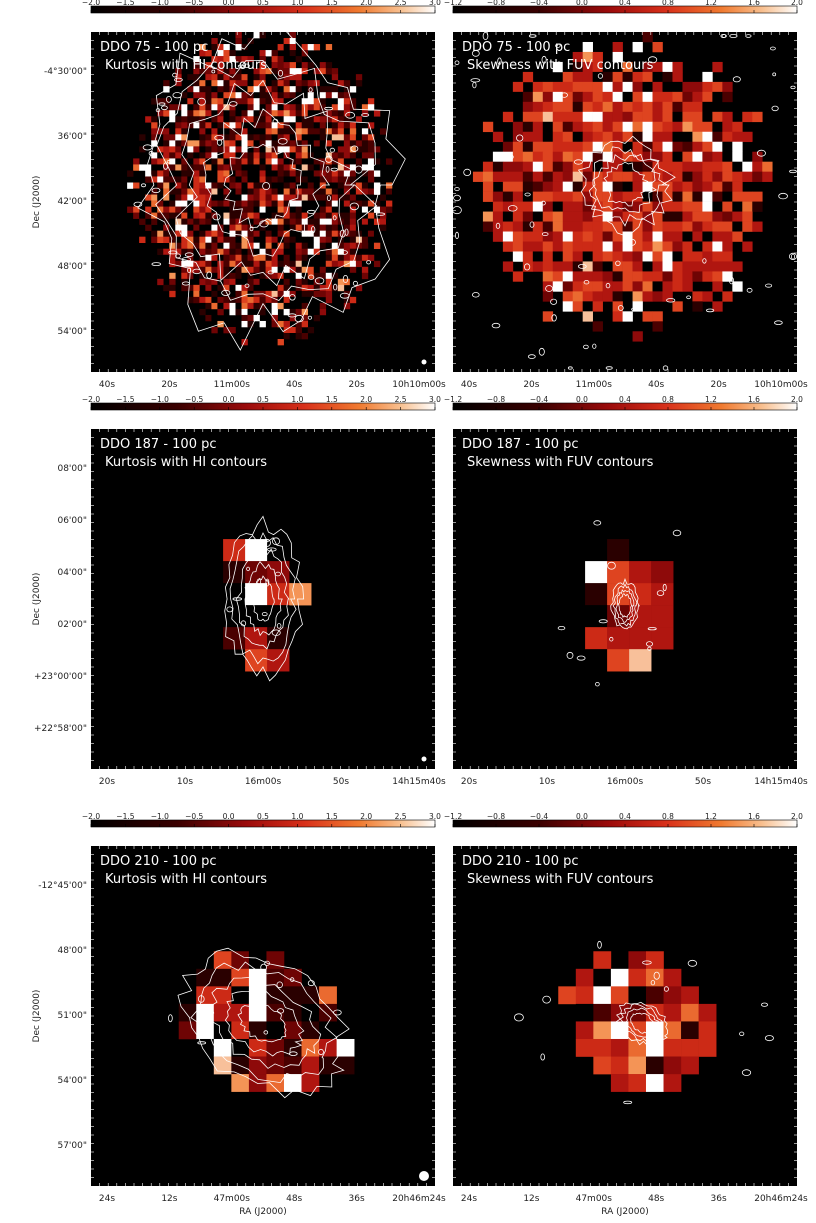 The height and width of the screenshot is (1223, 816). What do you see at coordinates (496, 399) in the screenshot?
I see `colorbar-tick-label: −0.8` at bounding box center [496, 399].